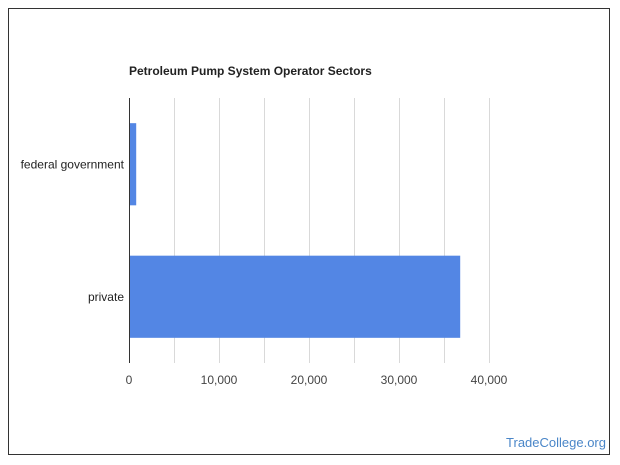 The height and width of the screenshot is (465, 620). What do you see at coordinates (129, 380) in the screenshot?
I see `x-tick-label: 0` at bounding box center [129, 380].